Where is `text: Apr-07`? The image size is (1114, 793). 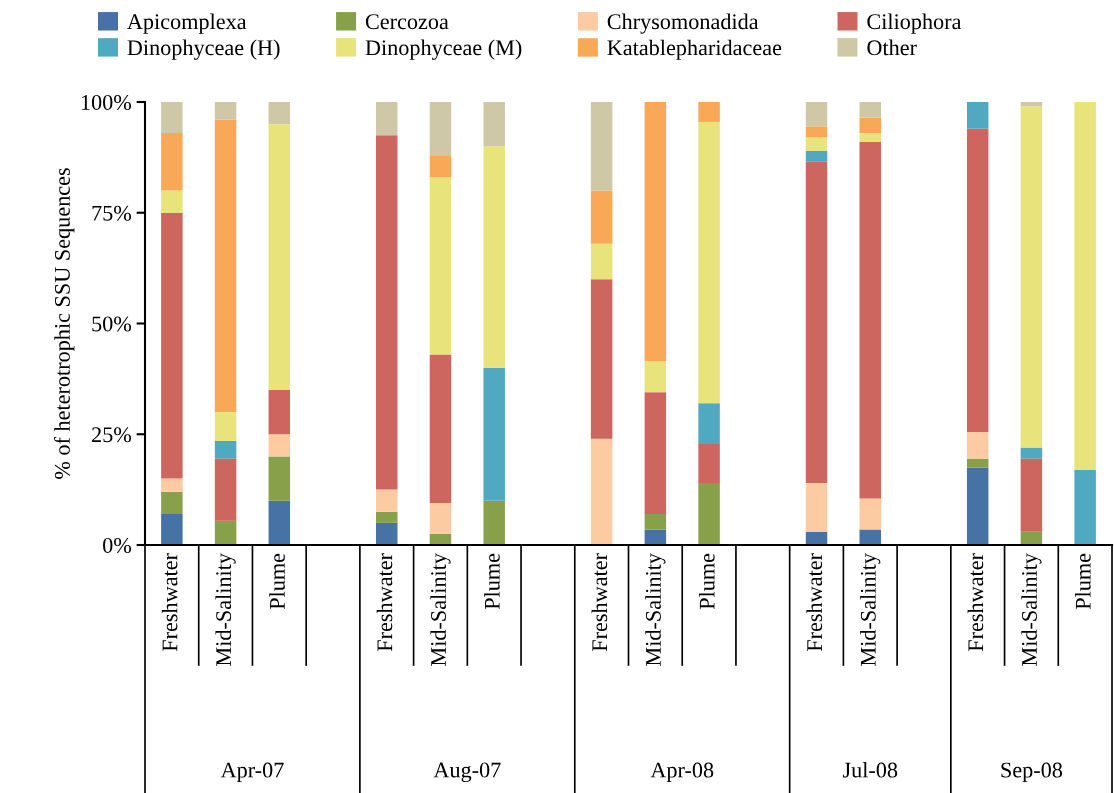 text: Apr-07 is located at coordinates (252, 772).